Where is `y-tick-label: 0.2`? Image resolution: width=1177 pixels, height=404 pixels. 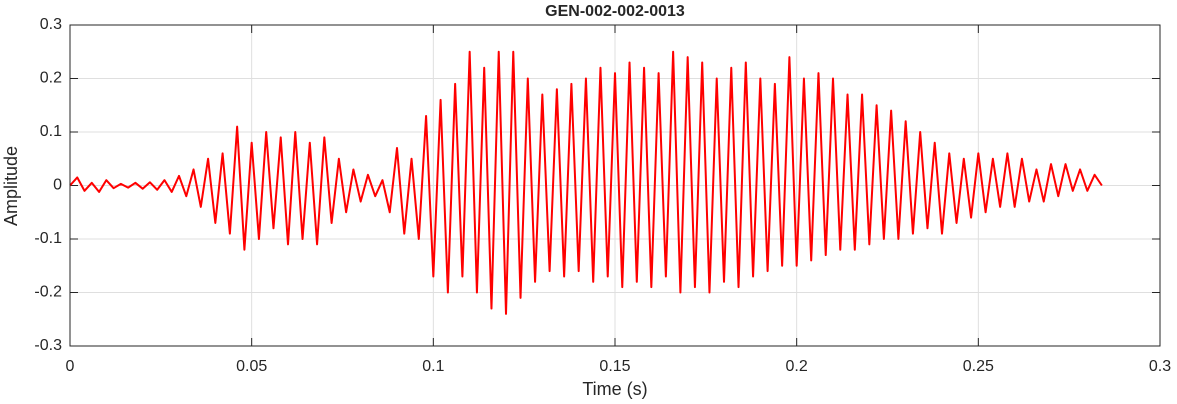 y-tick-label: 0.2 is located at coordinates (51, 78).